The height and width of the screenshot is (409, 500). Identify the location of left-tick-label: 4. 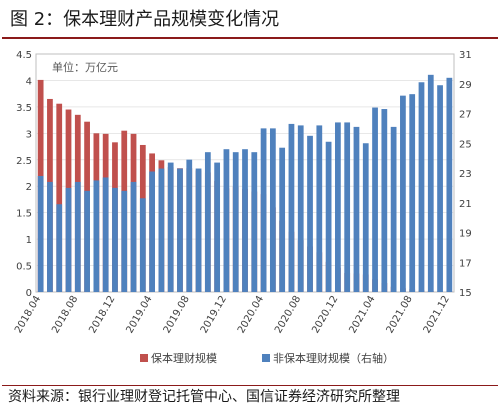
(29, 81).